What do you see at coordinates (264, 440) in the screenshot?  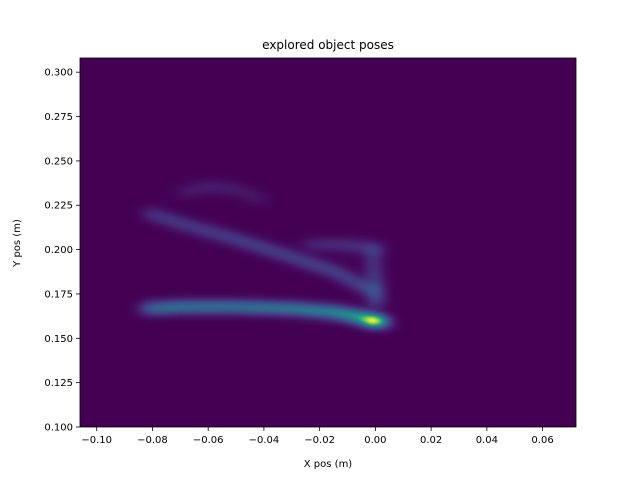 I see `x-tick-label: −0.04` at bounding box center [264, 440].